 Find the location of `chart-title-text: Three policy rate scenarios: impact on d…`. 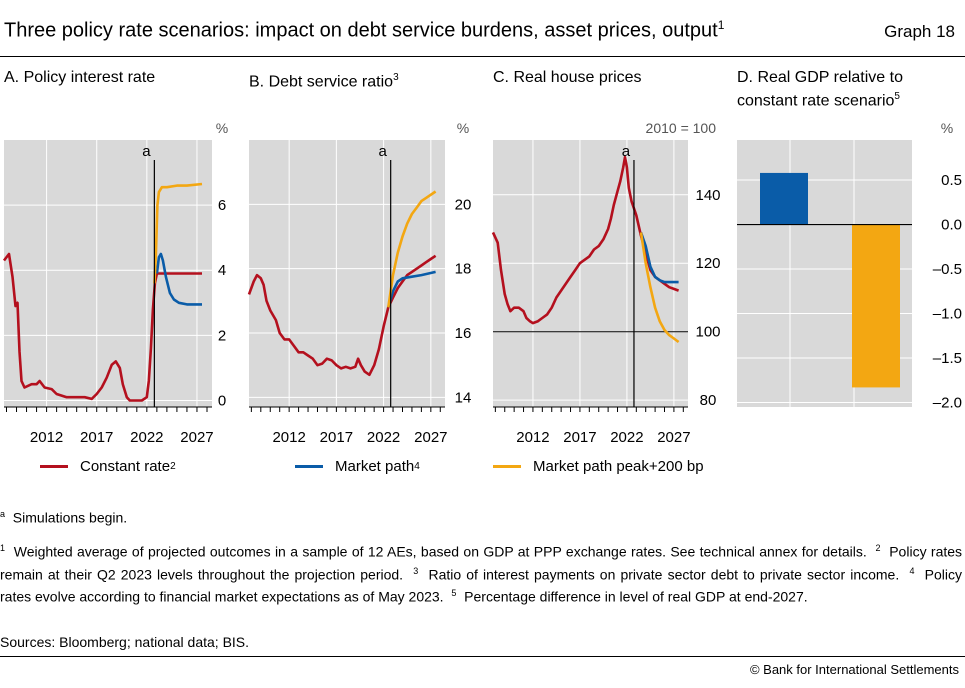

chart-title-text: Three policy rate scenarios: impact on d… is located at coordinates (361, 30).